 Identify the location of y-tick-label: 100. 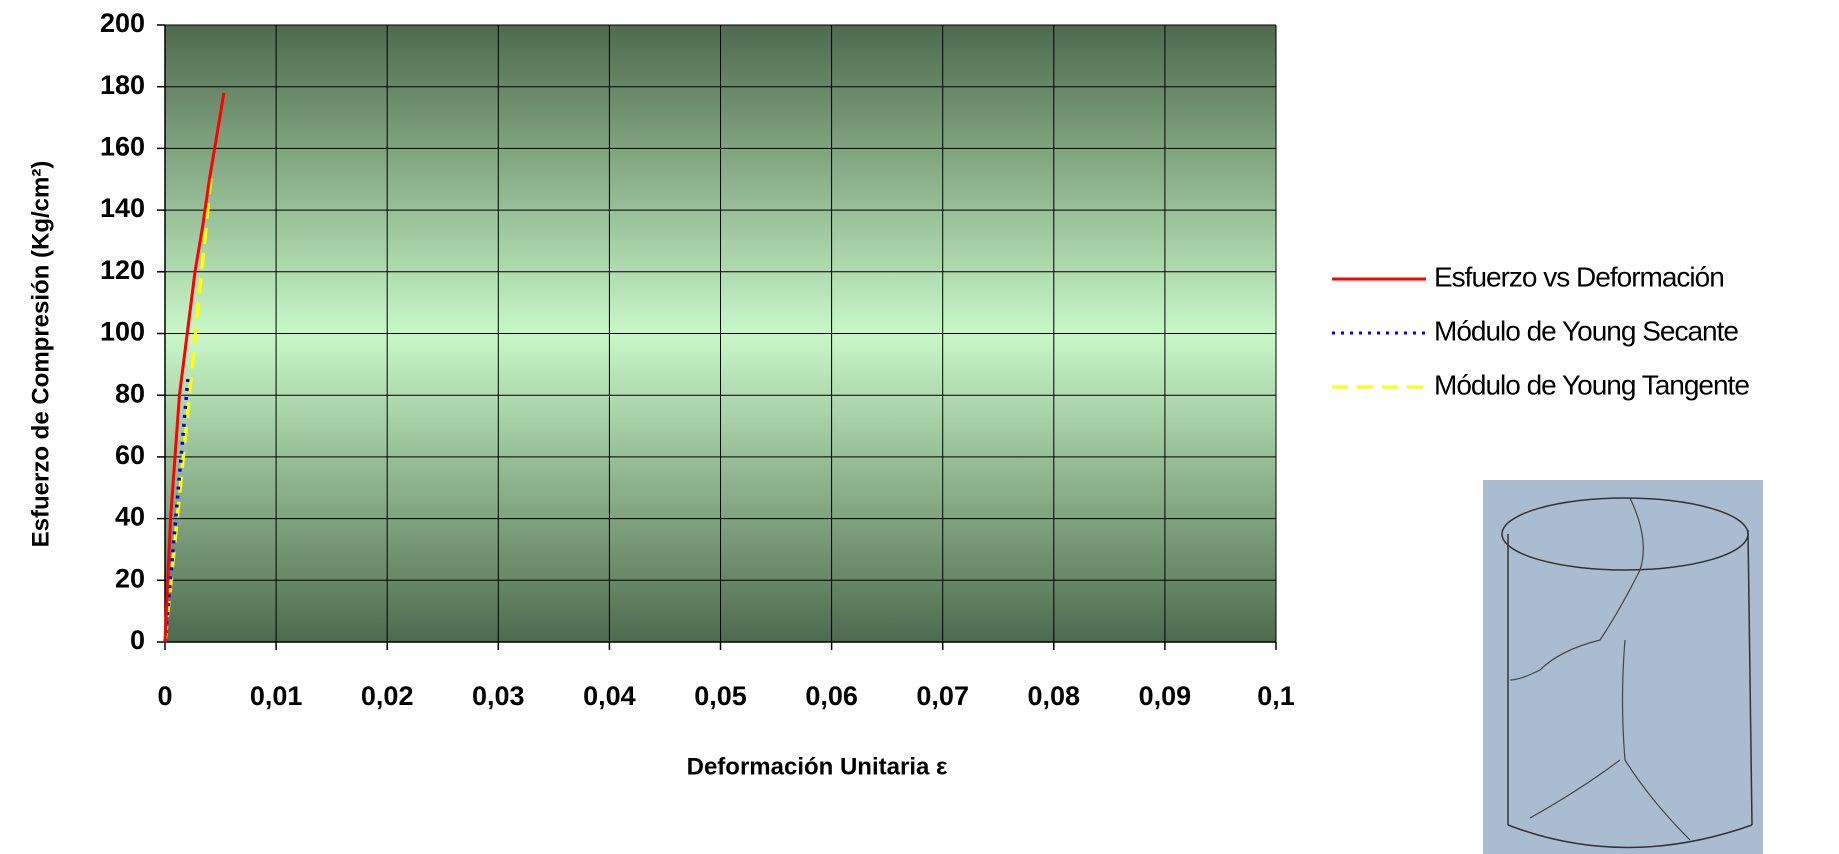
(122, 332).